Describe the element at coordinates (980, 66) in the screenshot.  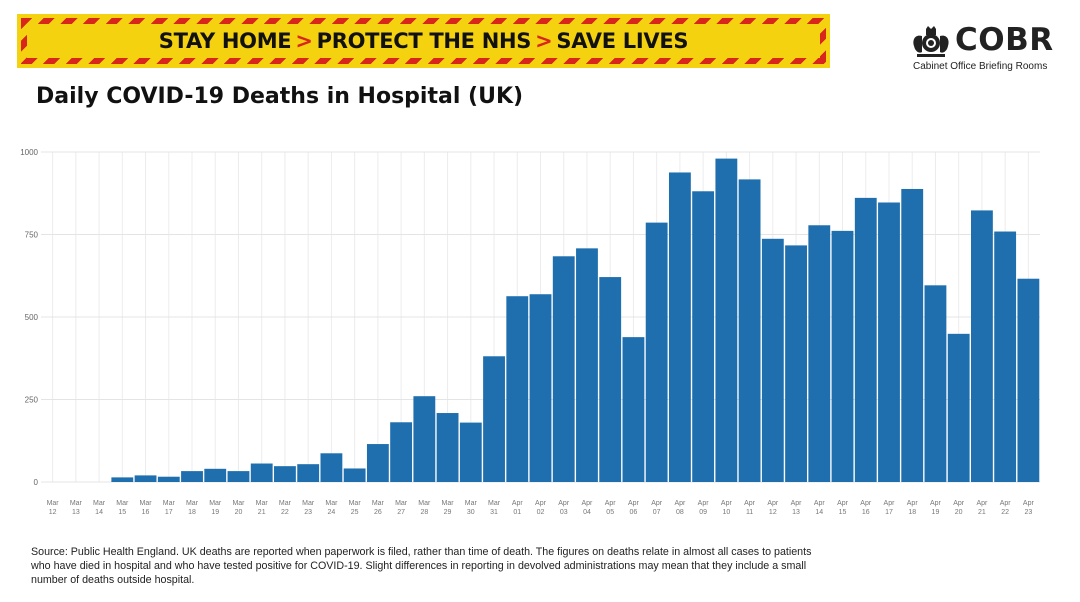
I see `cobr-subtitle: Cabinet Office Briefing Rooms` at that location.